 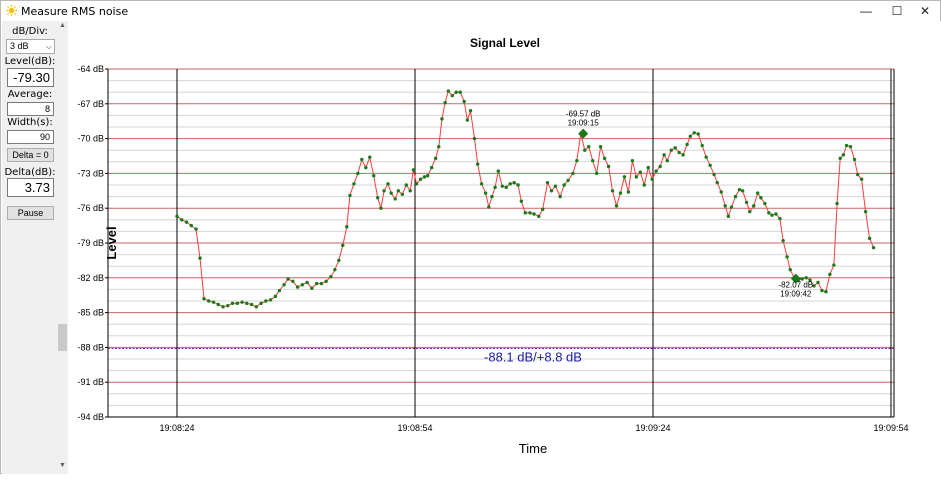 I want to click on y-tick-label: -70 dB, so click(x=90, y=139).